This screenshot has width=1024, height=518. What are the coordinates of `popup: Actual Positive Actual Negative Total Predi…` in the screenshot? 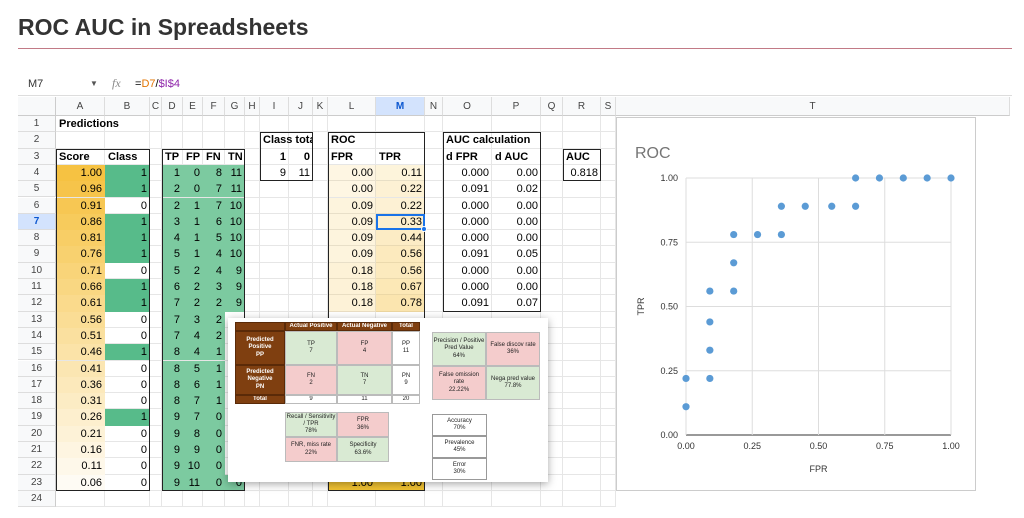 It's located at (388, 400).